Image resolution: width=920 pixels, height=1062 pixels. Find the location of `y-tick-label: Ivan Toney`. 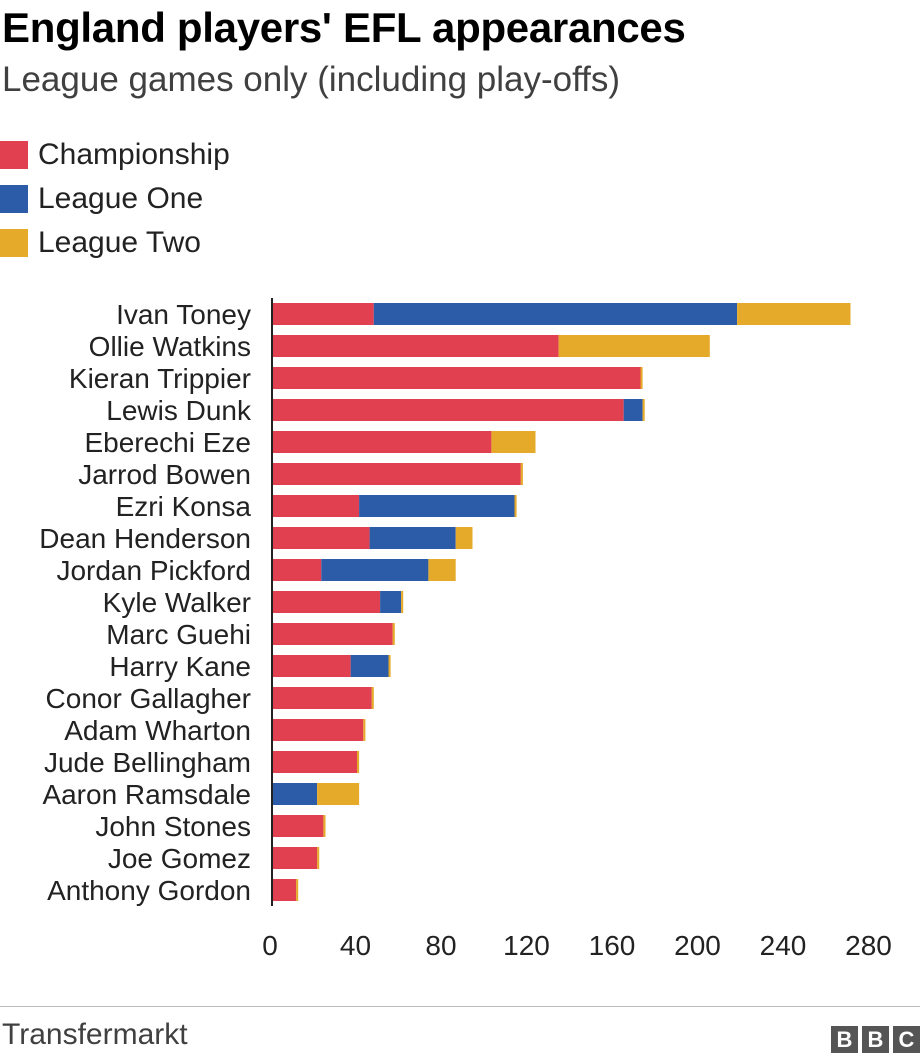

y-tick-label: Ivan Toney is located at coordinates (183, 314).